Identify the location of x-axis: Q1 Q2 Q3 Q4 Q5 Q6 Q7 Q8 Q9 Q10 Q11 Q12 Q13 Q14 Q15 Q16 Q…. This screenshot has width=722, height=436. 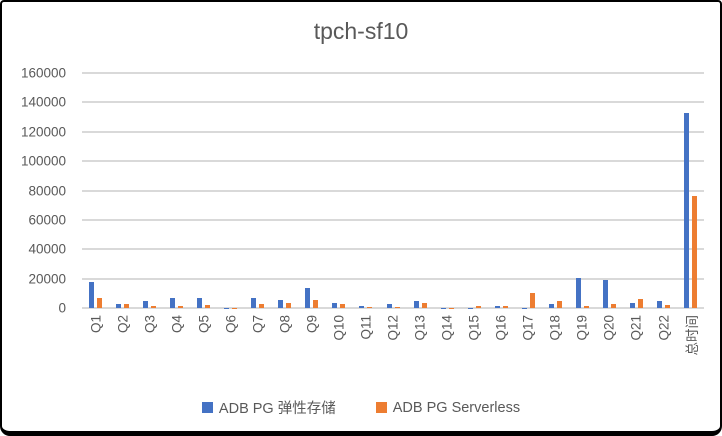
(393, 347).